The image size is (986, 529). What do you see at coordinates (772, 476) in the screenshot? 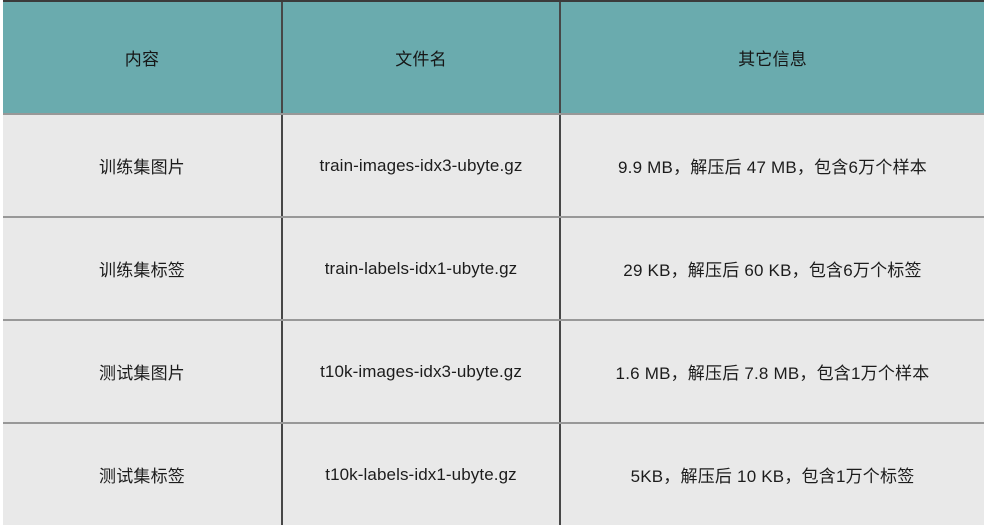
I see `cell-info: 5KB，解压后 10 KB，包含1万个标签` at bounding box center [772, 476].